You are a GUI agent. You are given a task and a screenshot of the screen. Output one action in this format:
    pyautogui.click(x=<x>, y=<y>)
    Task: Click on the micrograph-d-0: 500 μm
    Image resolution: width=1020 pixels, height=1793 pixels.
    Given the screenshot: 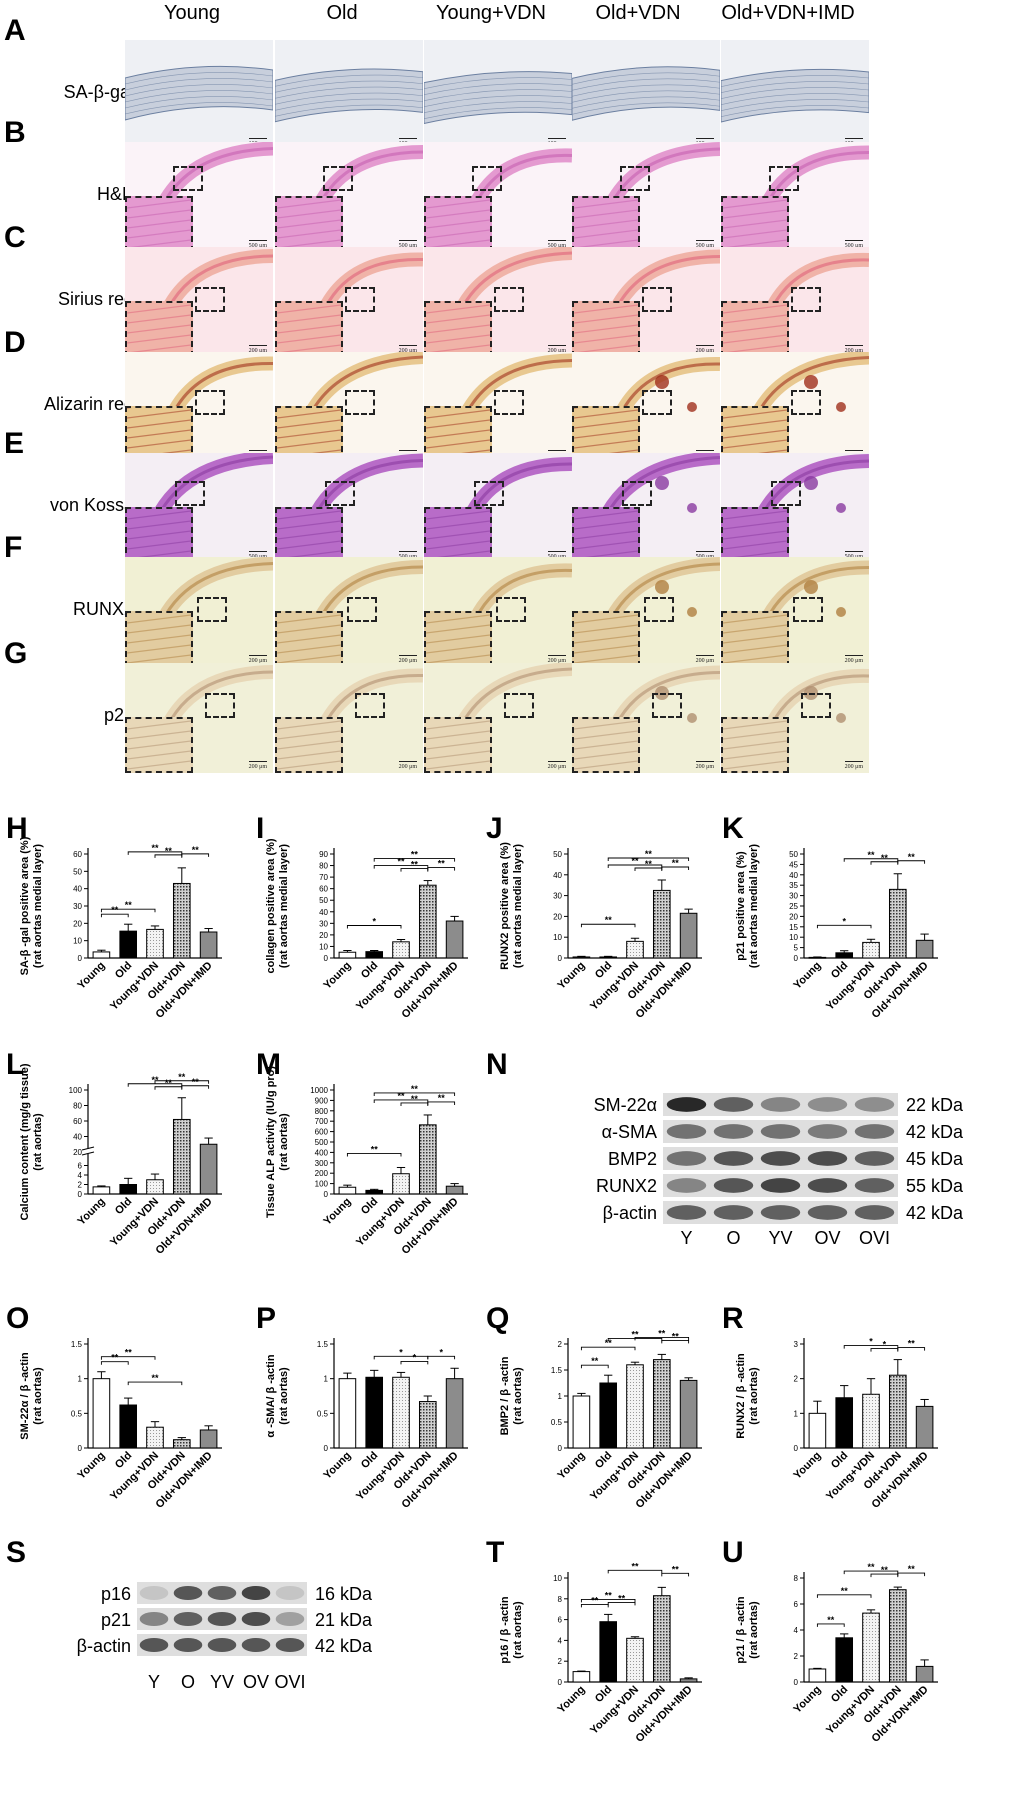 What is the action you would take?
    pyautogui.click(x=199, y=407)
    